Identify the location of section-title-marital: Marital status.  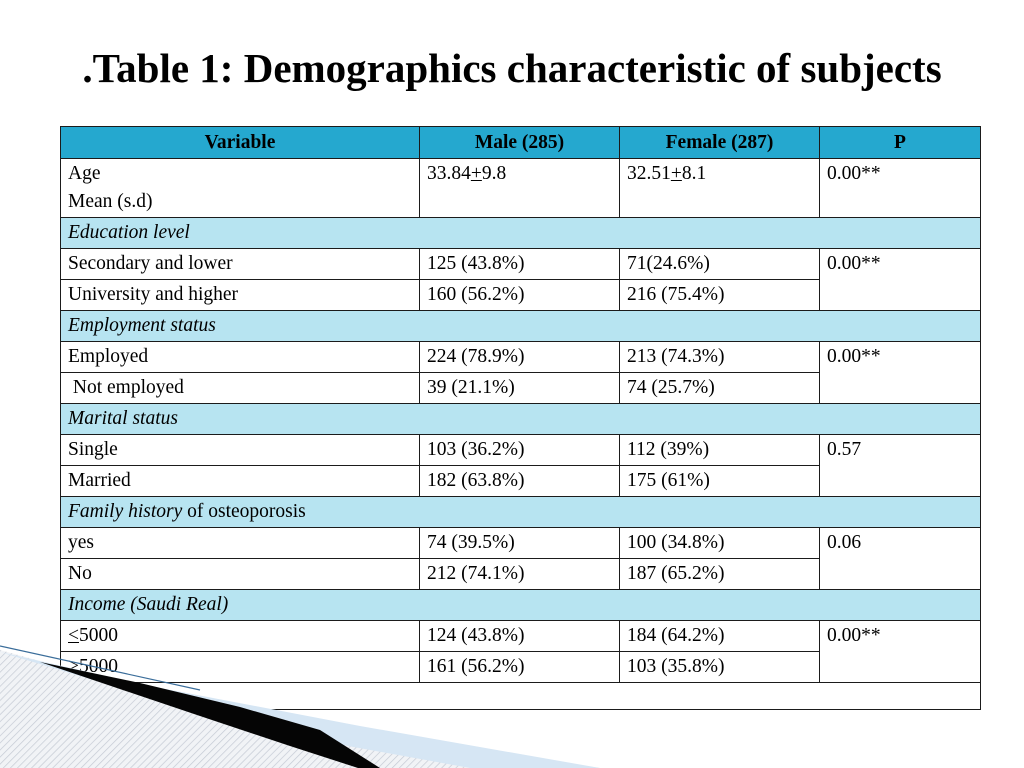
(520, 419).